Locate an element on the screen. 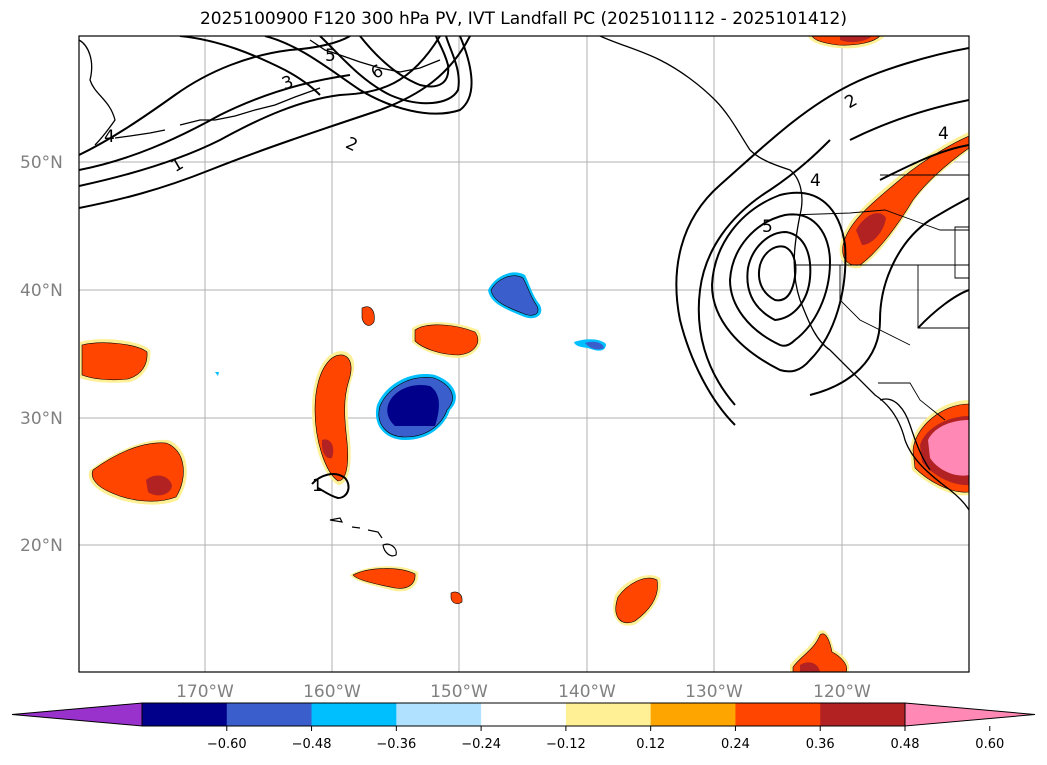 This screenshot has height=765, width=1047. colorbar-tick-label: 0.36 is located at coordinates (820, 744).